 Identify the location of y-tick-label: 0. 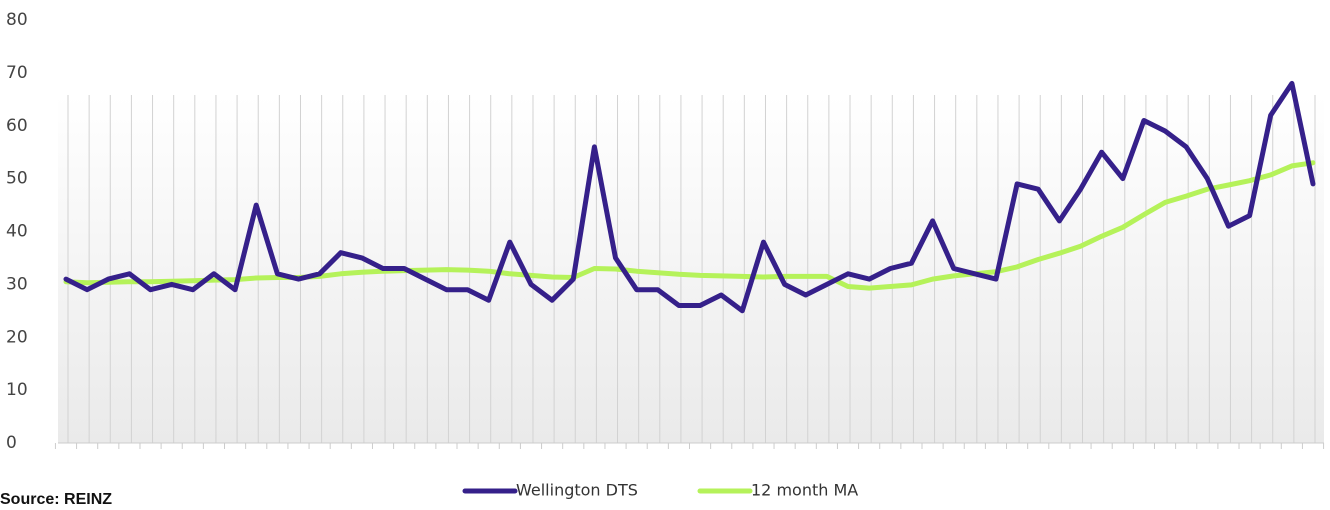
(11, 443).